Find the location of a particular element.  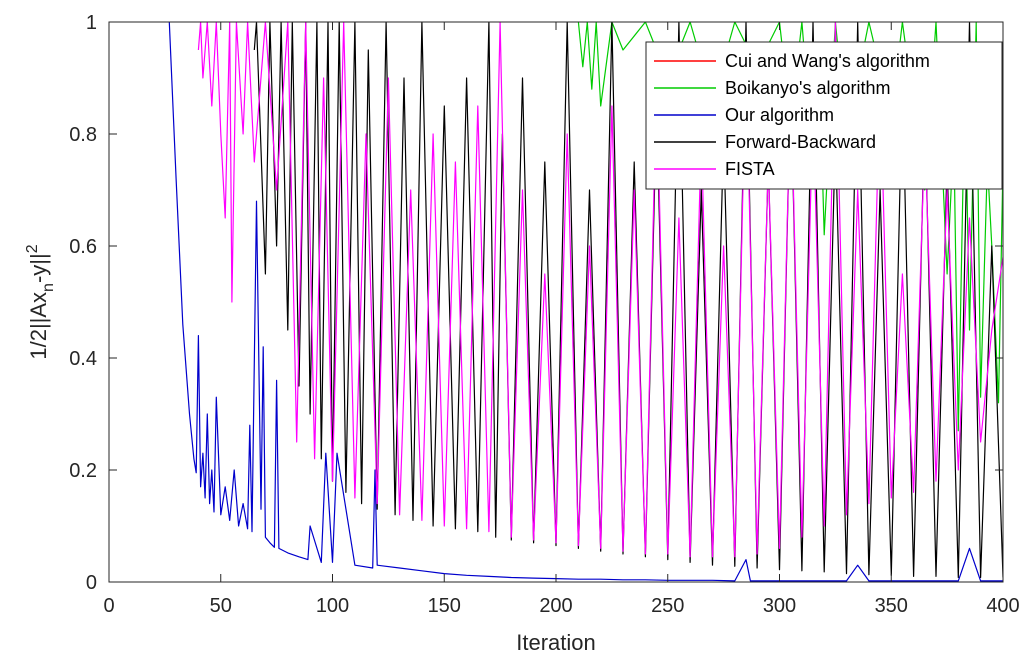

x-tick-label: 100 is located at coordinates (332, 606).